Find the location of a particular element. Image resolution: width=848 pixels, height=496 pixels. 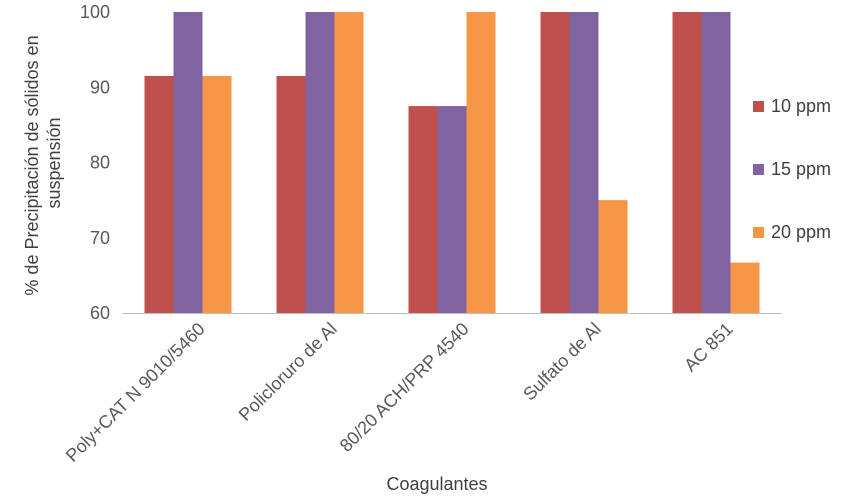

y-axis-title-line-2: suspensión is located at coordinates (54, 162).